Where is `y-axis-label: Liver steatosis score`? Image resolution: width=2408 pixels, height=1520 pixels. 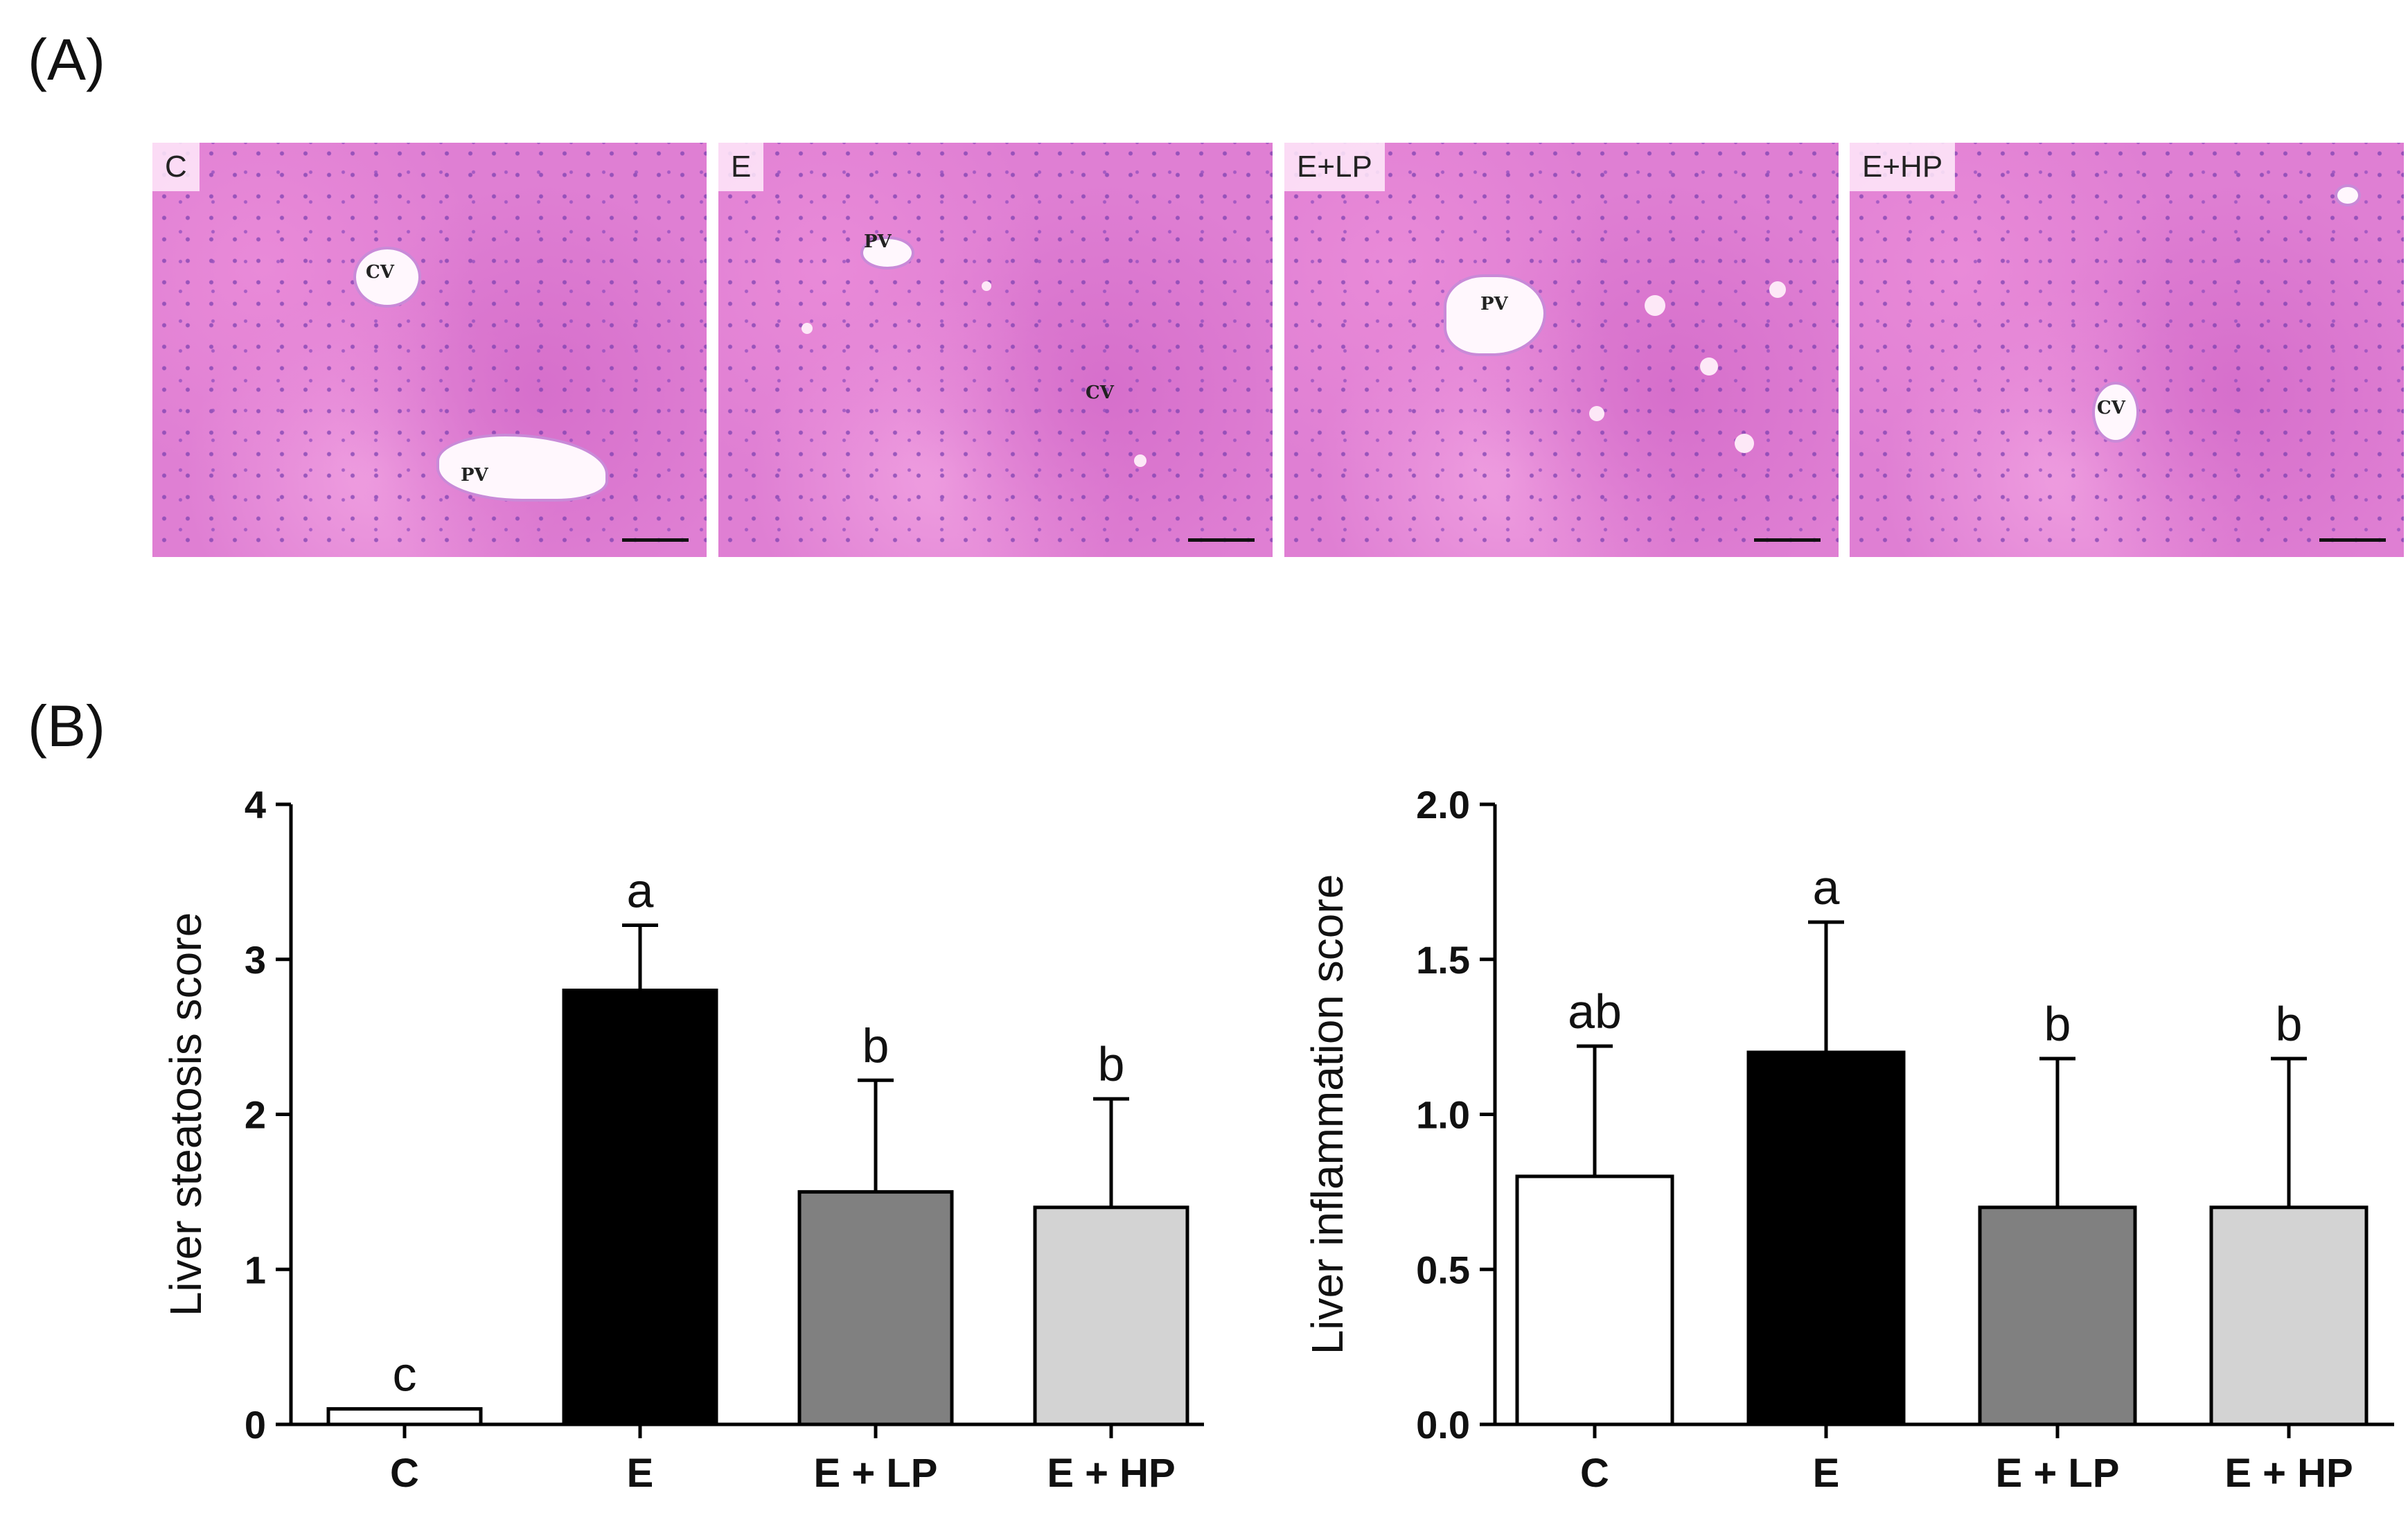 y-axis-label: Liver steatosis score is located at coordinates (186, 1114).